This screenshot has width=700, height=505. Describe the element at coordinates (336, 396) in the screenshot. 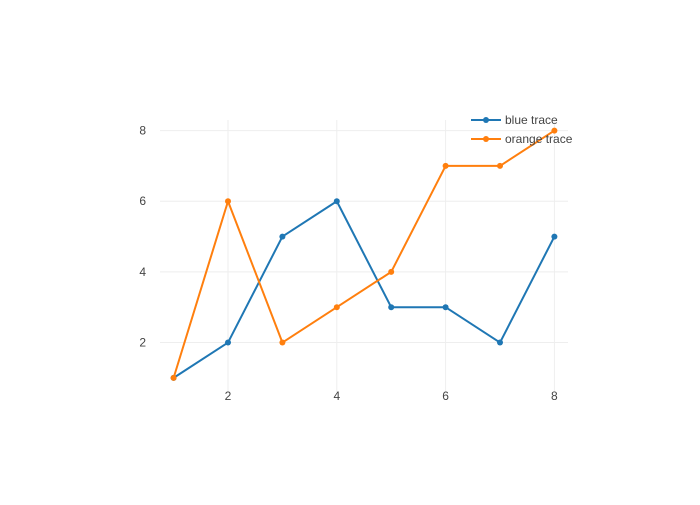

I see `x-tick-label: 4` at that location.